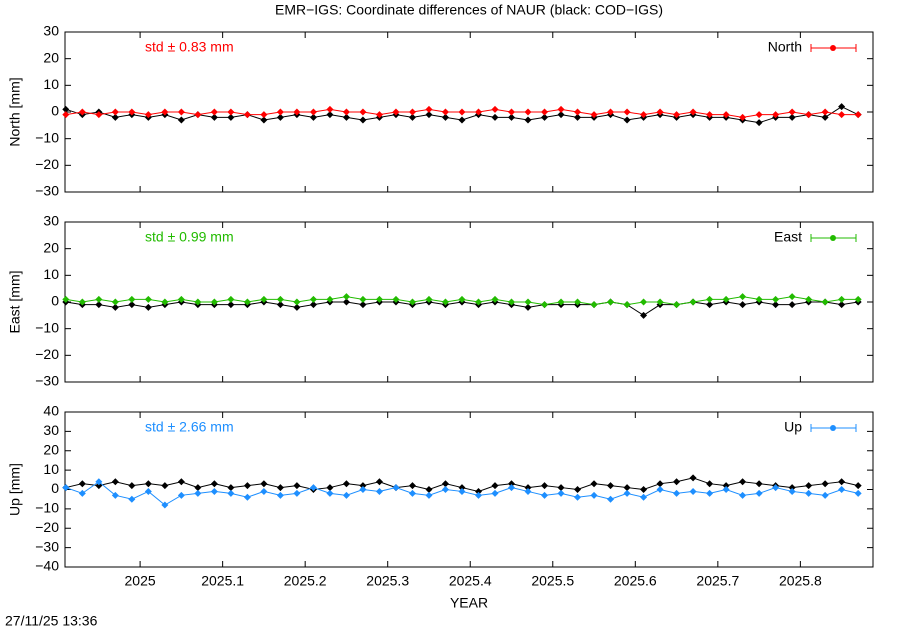 The image size is (900, 635). Describe the element at coordinates (47, 354) in the screenshot. I see `y-tick-label: −20` at that location.